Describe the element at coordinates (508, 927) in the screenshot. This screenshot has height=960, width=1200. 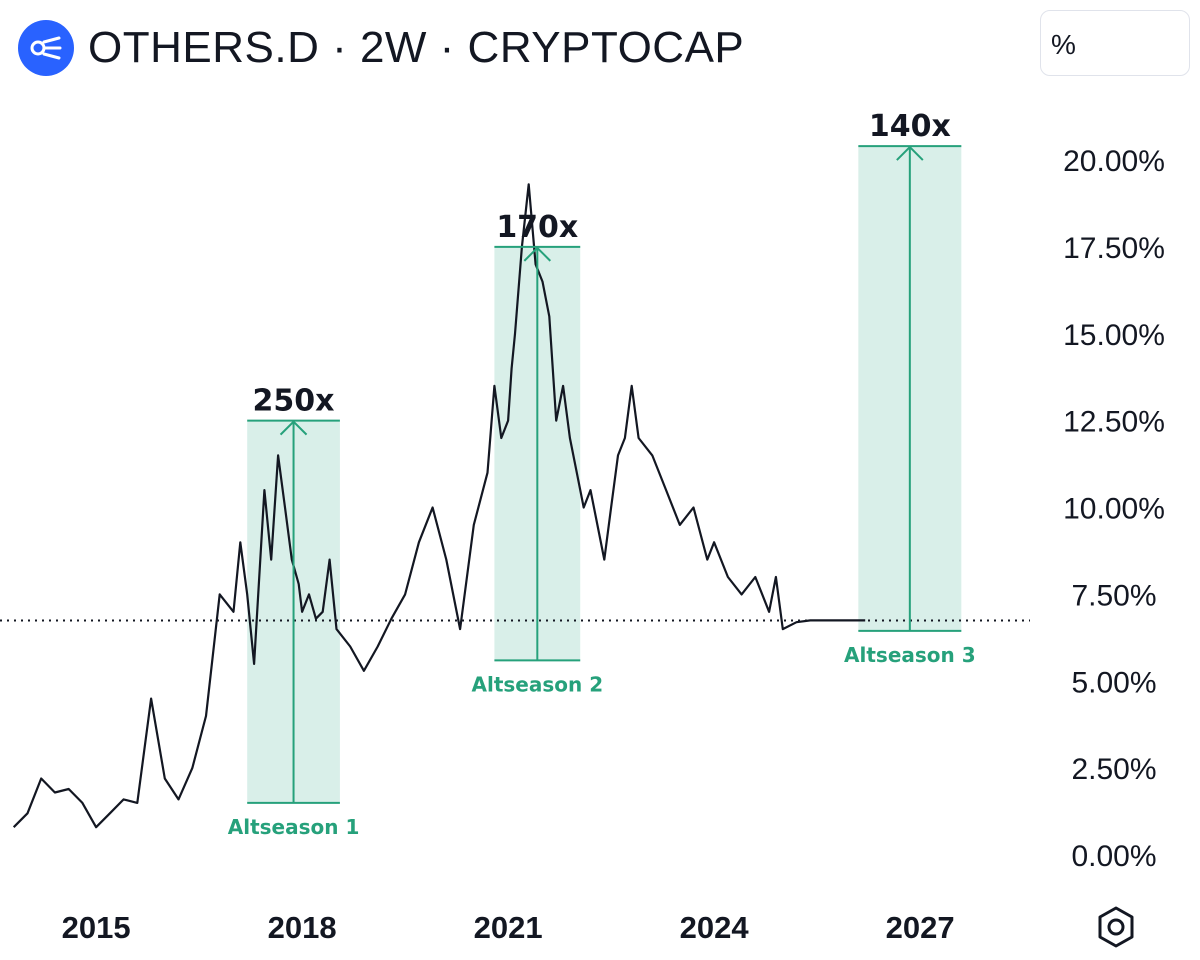
I see `x-tick-label: 2021` at that location.